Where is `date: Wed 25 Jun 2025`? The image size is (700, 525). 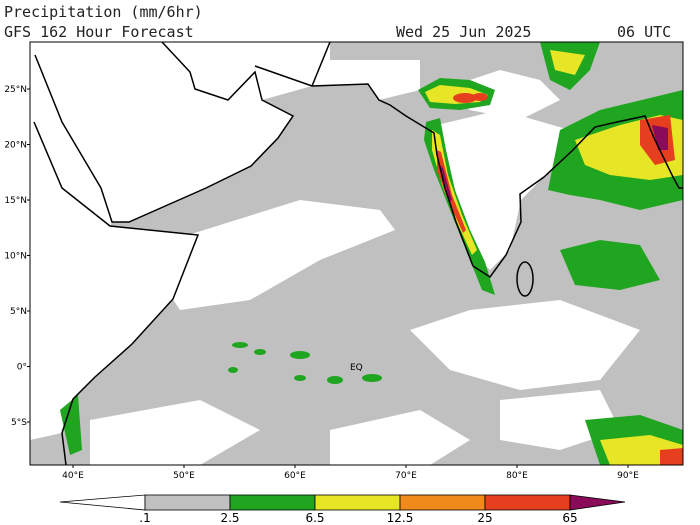 date: Wed 25 Jun 2025 is located at coordinates (463, 32).